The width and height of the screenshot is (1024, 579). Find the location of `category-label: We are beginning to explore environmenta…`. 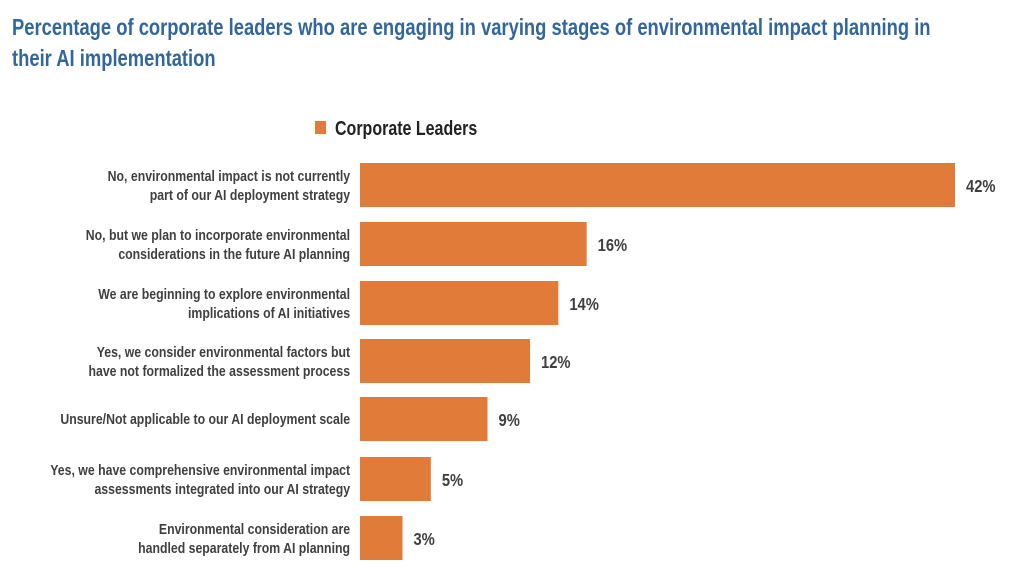

category-label: We are beginning to explore environmenta… is located at coordinates (224, 294).